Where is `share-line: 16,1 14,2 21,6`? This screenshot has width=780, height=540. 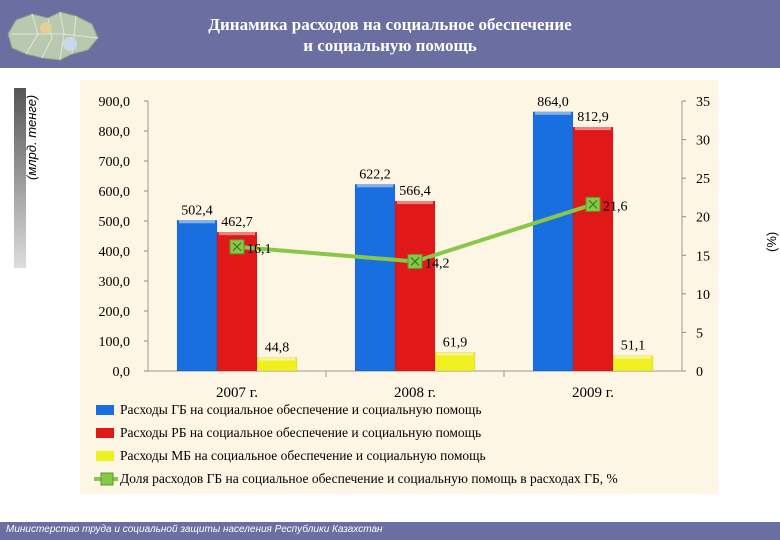
share-line: 16,1 14,2 21,6 is located at coordinates (428, 233).